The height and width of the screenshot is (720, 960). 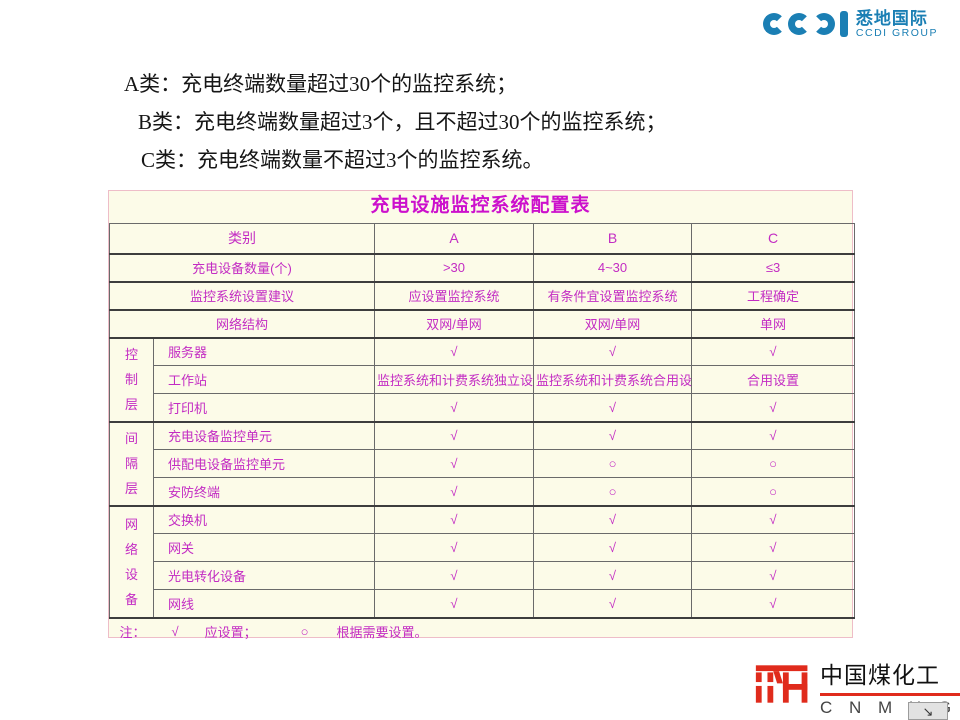 I want to click on cell-a: >30, so click(x=454, y=267).